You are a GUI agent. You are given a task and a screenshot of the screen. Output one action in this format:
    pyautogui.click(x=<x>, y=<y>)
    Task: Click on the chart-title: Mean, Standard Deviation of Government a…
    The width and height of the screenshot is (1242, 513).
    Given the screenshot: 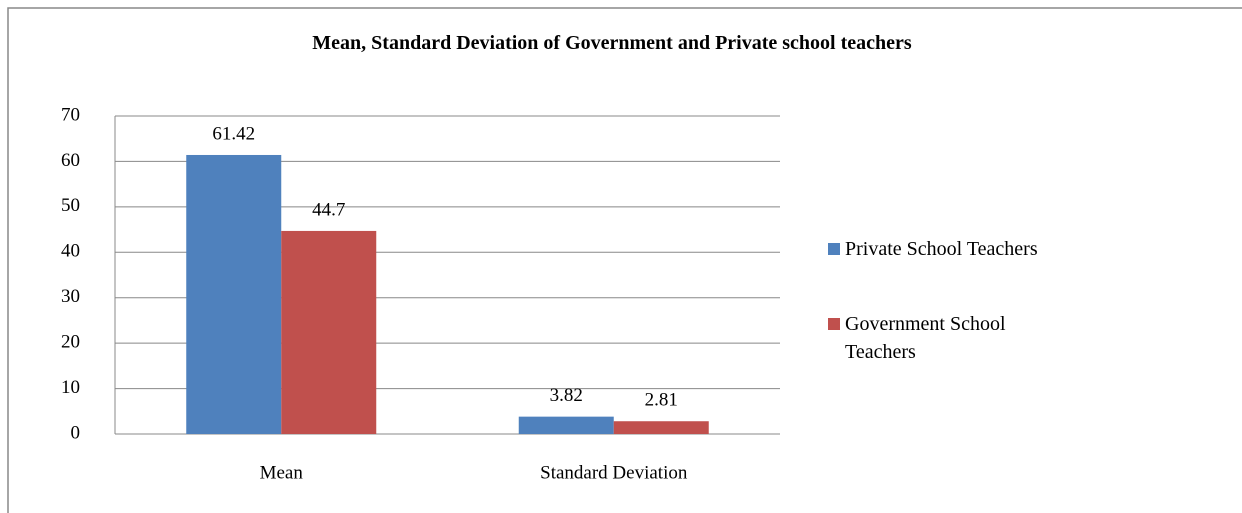 What is the action you would take?
    pyautogui.click(x=612, y=43)
    